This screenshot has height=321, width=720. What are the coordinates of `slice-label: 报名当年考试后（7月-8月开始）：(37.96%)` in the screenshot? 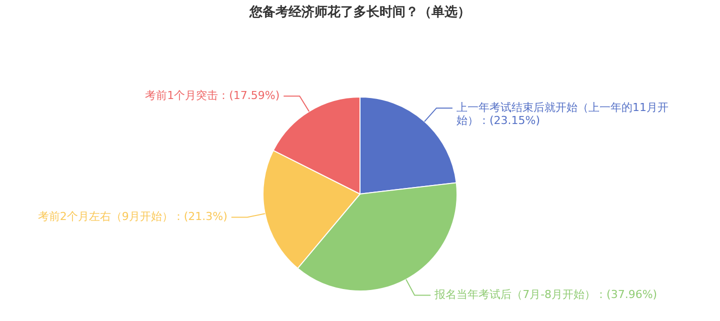 It's located at (546, 295).